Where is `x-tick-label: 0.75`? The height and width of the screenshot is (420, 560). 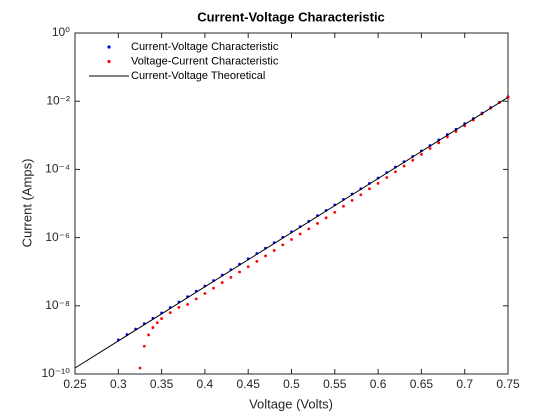 x-tick-label: 0.75 is located at coordinates (508, 384).